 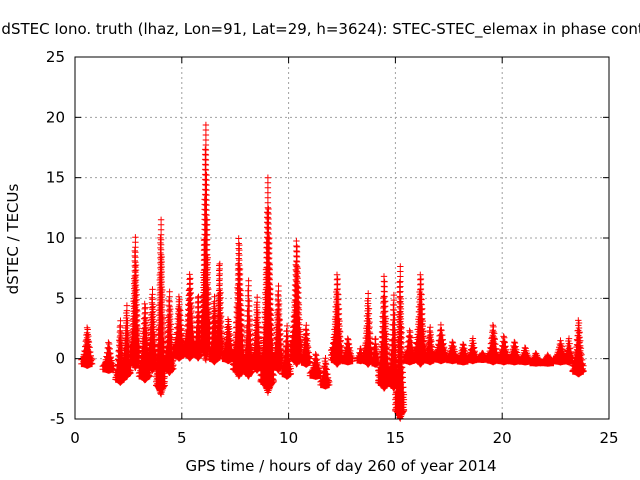 What do you see at coordinates (502, 438) in the screenshot?
I see `x-tick-label: 20` at bounding box center [502, 438].